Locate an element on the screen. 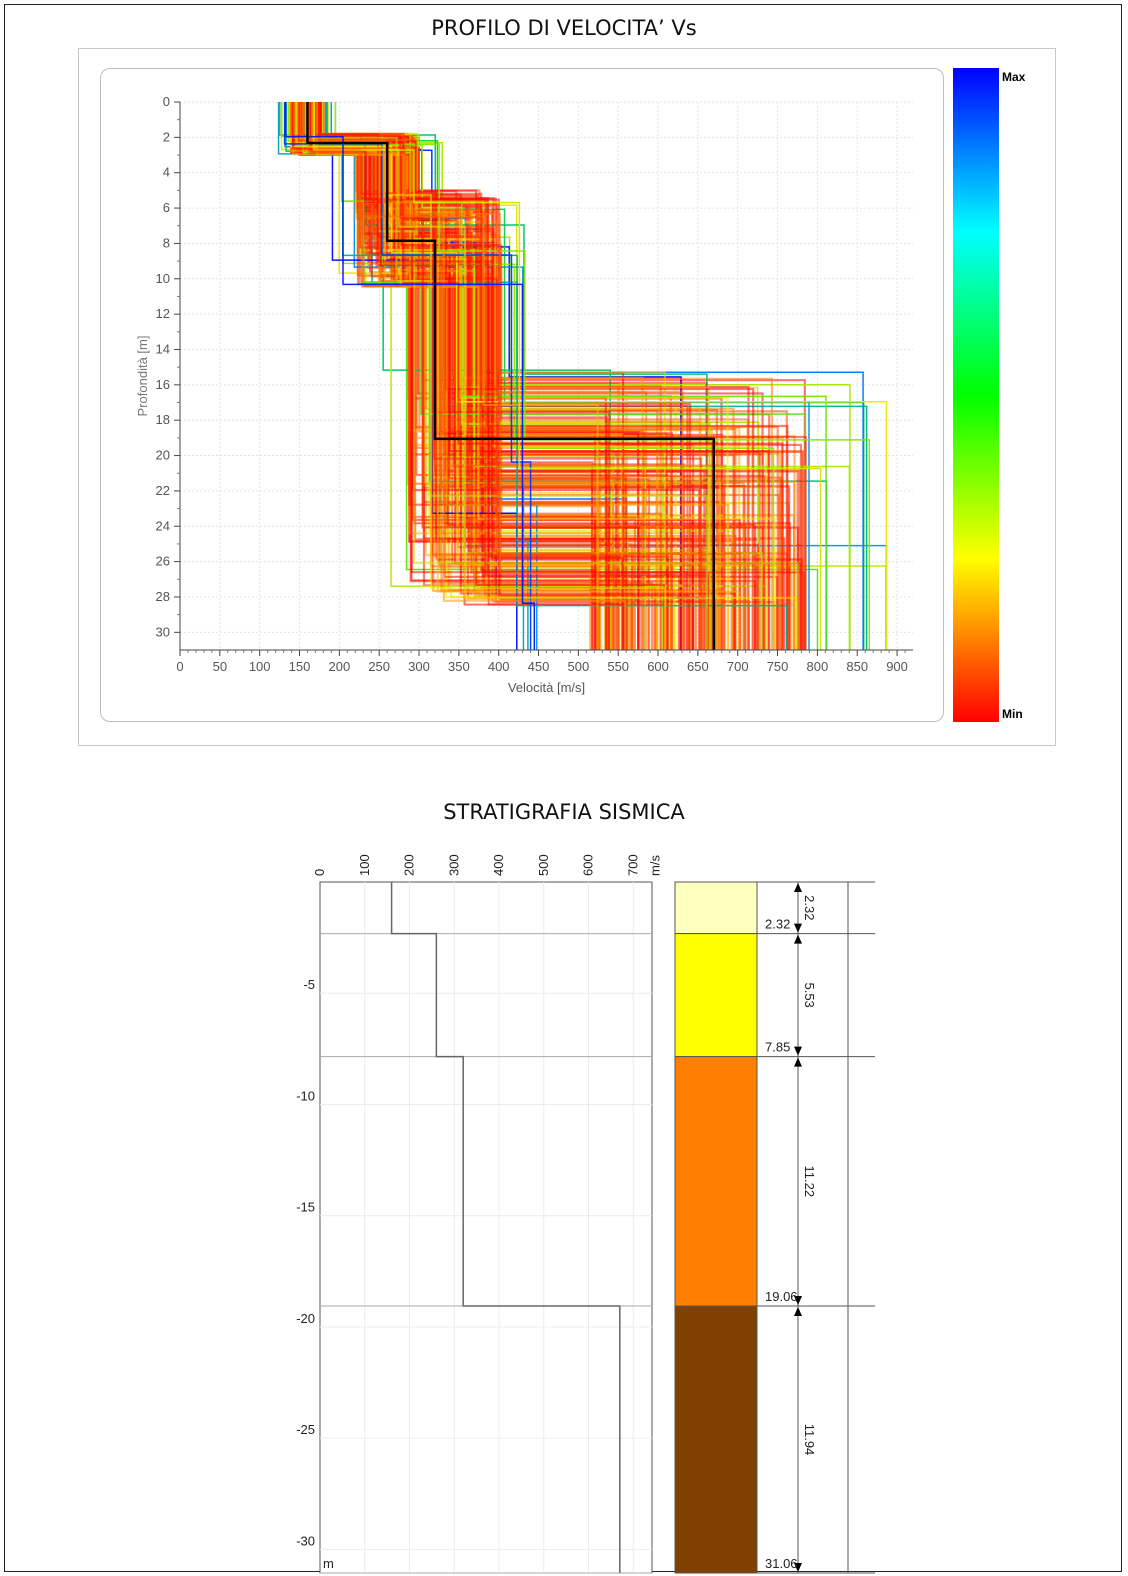 The height and width of the screenshot is (1576, 1128). x-tick-label: 850 is located at coordinates (857, 666).